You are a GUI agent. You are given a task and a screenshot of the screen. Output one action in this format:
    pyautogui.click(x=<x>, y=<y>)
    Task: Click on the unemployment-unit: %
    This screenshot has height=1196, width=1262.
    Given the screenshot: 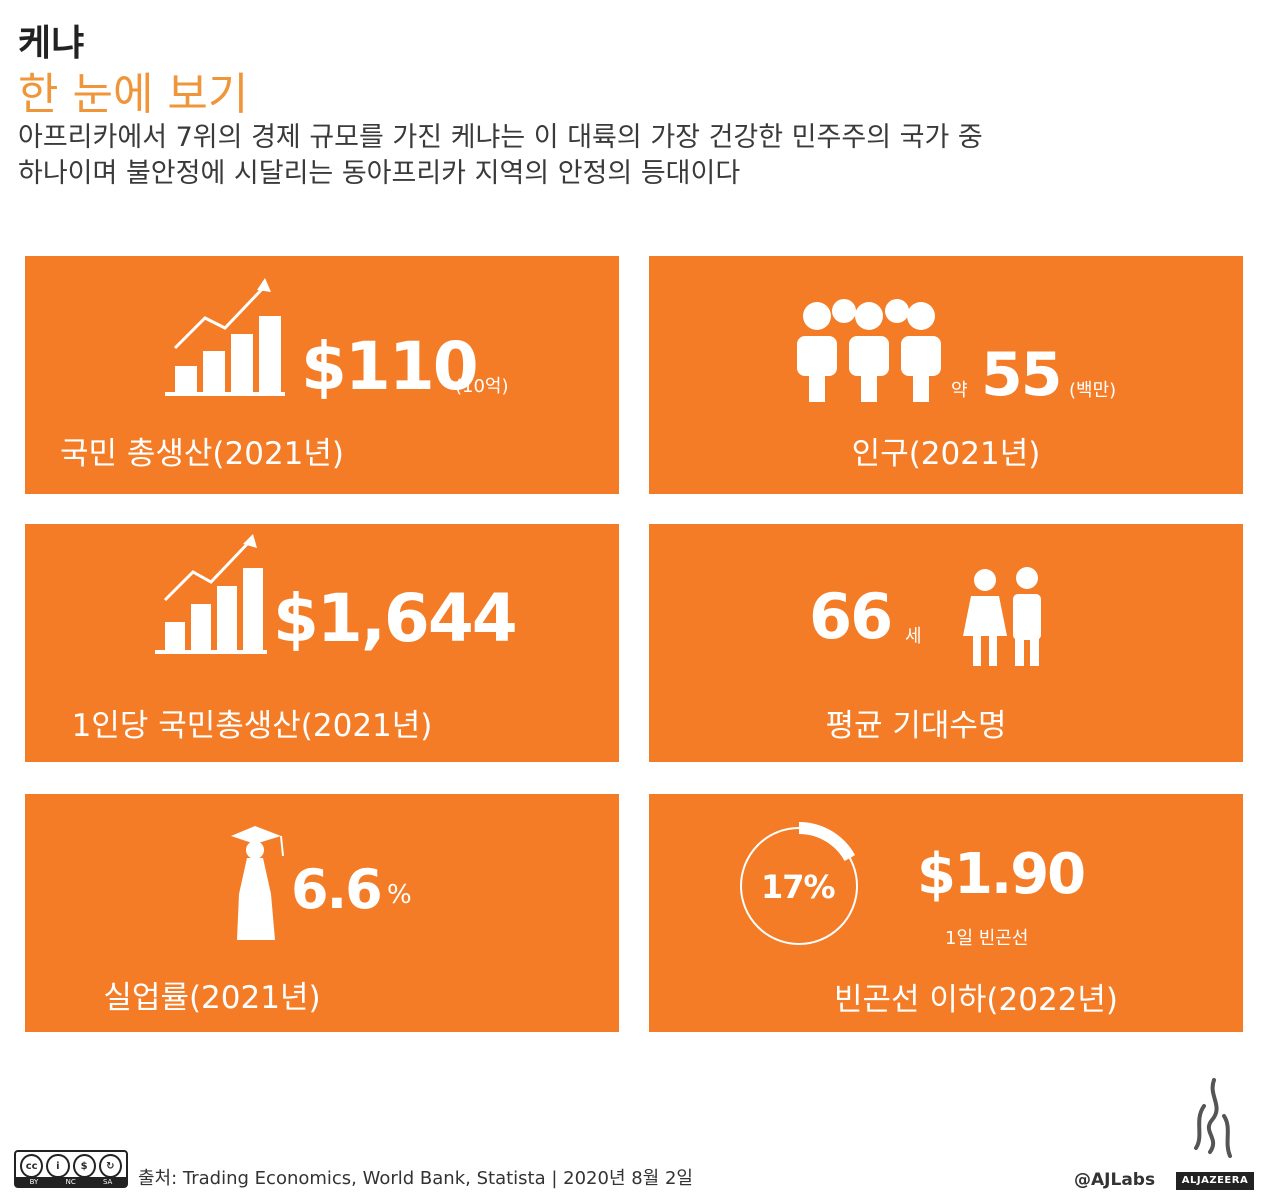 What is the action you would take?
    pyautogui.click(x=399, y=895)
    